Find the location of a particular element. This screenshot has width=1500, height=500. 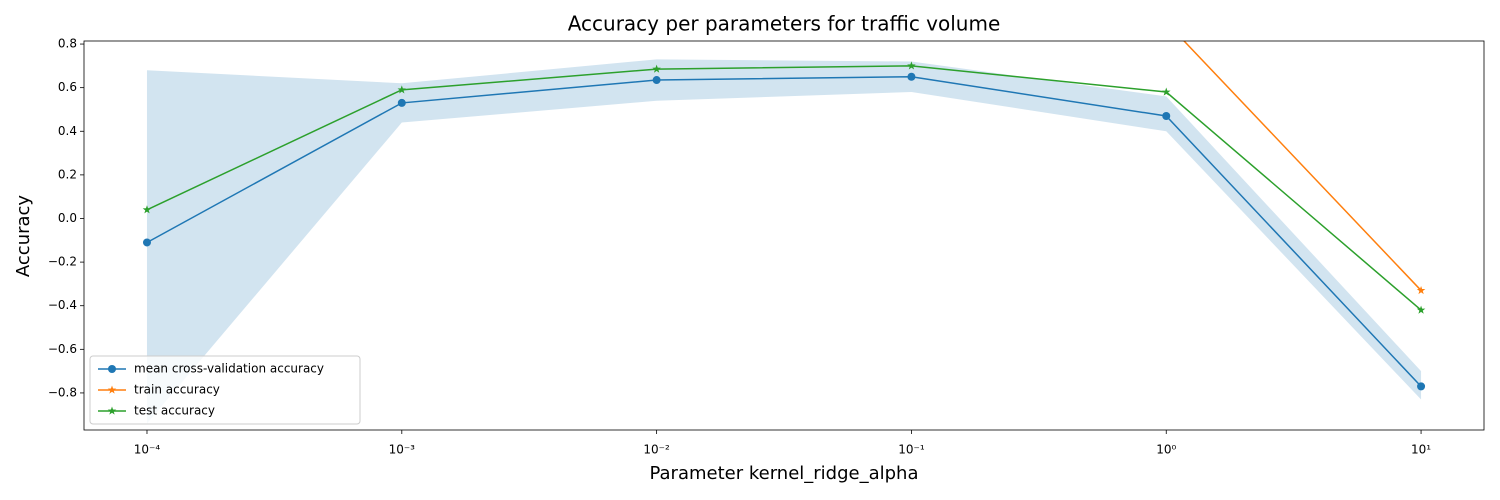

y-tick-label: 0.0 is located at coordinates (67, 218).